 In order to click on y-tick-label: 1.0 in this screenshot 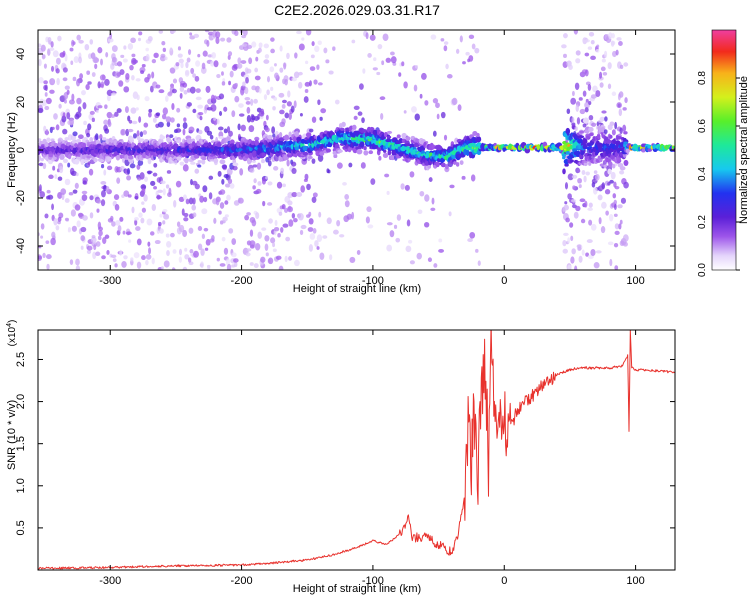, I will do `click(21, 485)`.